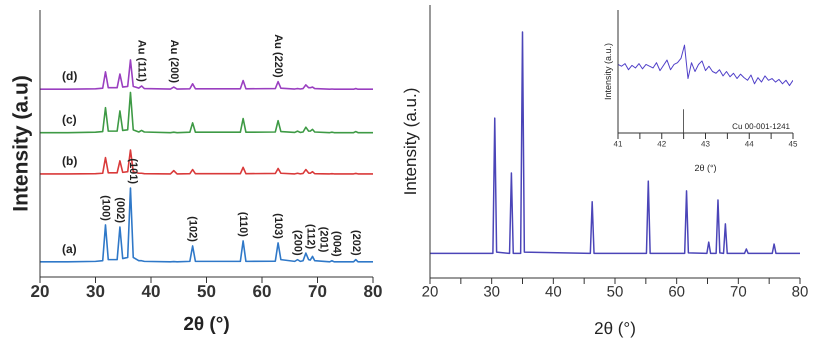 This screenshot has height=342, width=813. What do you see at coordinates (310, 237) in the screenshot?
I see `annotation: (112)` at bounding box center [310, 237].